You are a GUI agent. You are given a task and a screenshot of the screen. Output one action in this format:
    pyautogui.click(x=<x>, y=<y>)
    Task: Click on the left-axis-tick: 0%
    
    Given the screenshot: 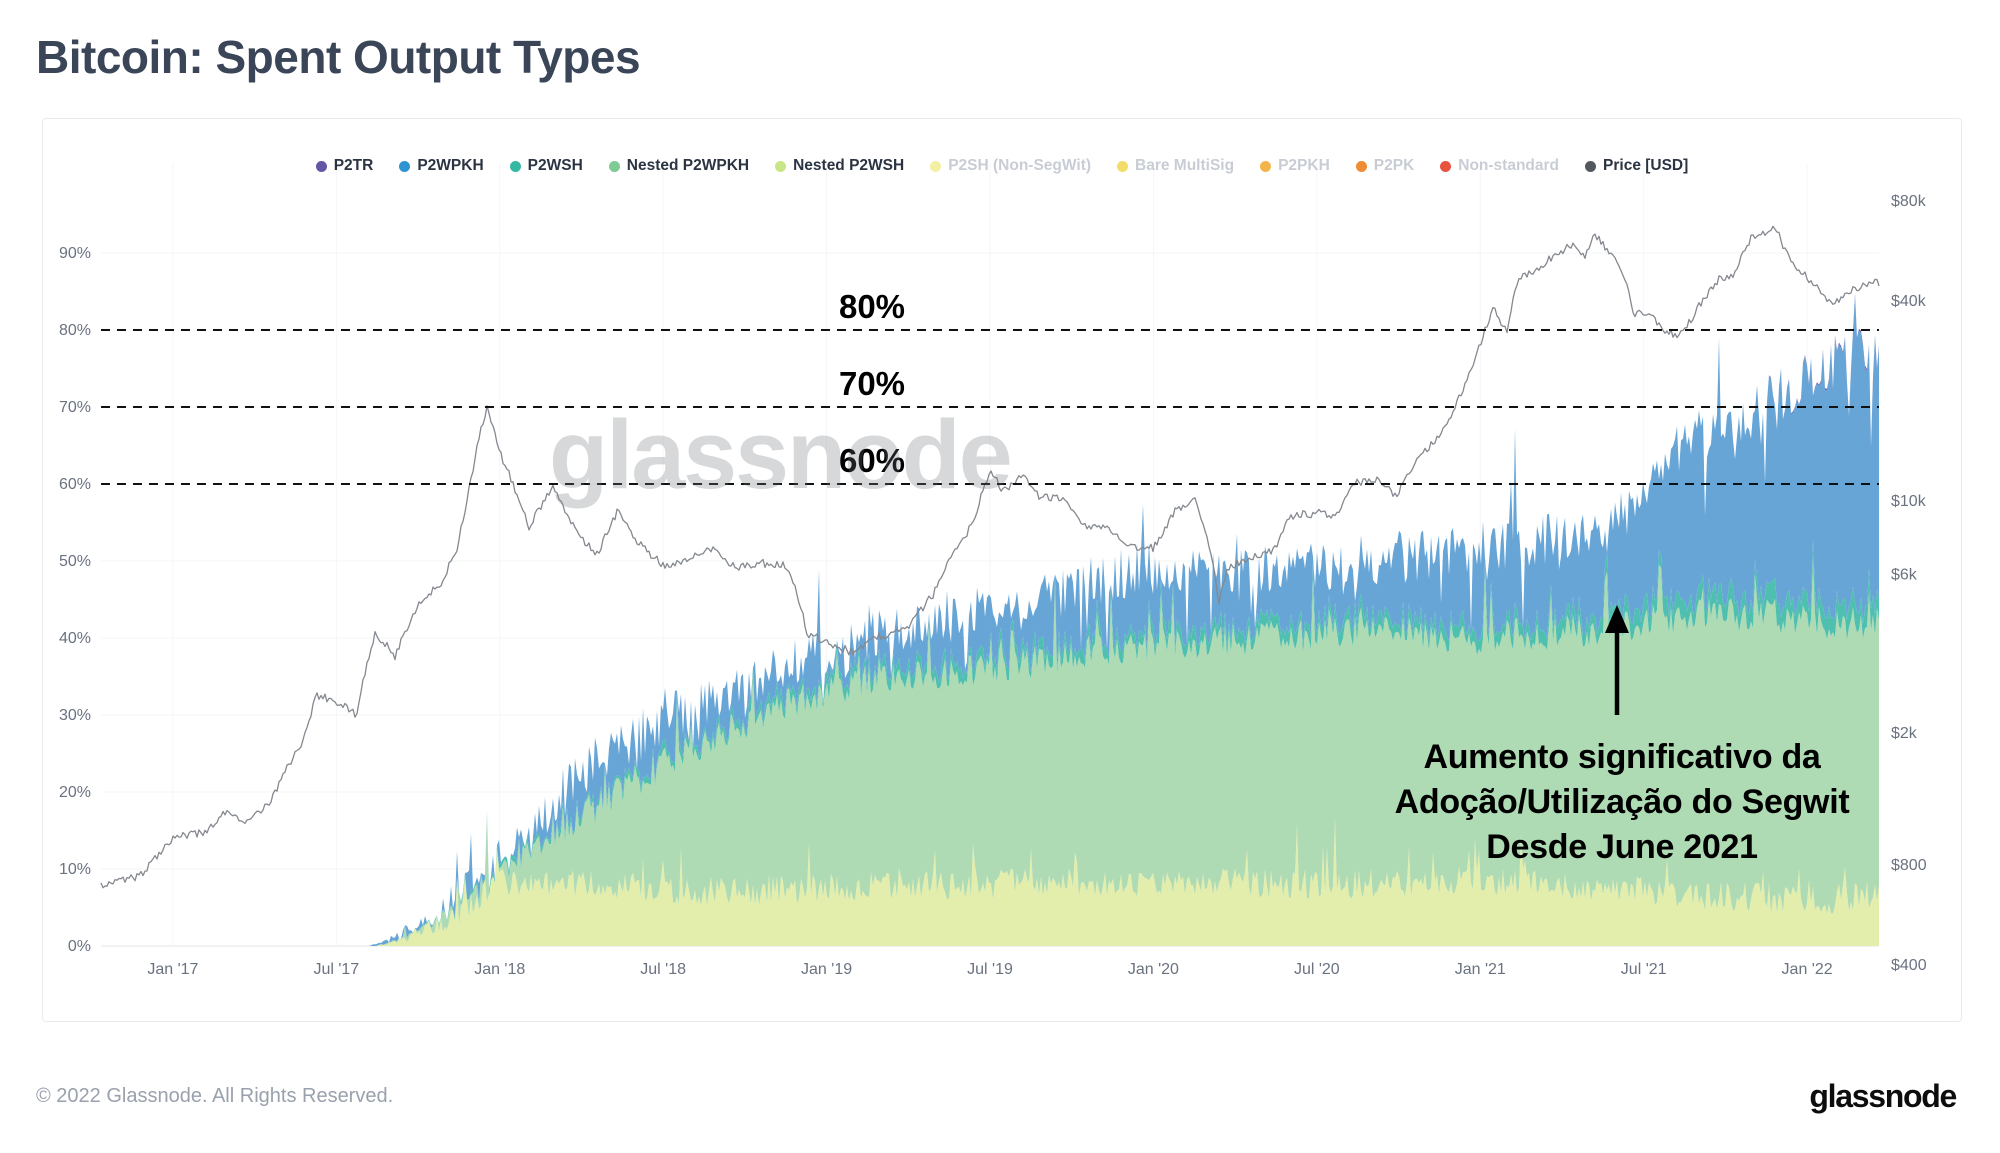 What is the action you would take?
    pyautogui.click(x=79, y=946)
    